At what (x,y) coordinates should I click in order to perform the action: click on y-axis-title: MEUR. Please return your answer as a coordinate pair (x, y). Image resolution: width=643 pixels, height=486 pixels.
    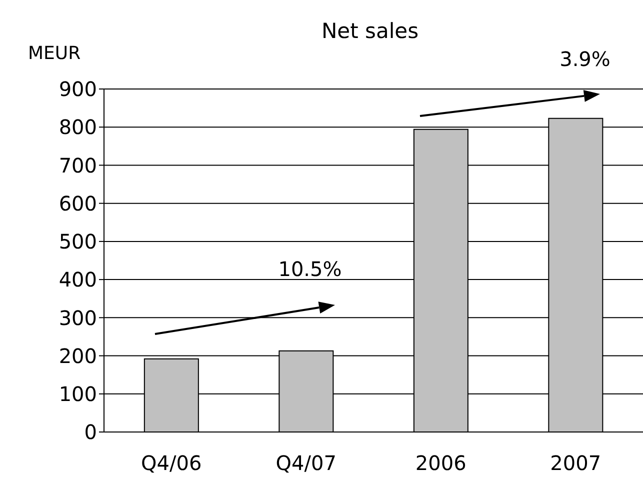
    Looking at the image, I should click on (54, 53).